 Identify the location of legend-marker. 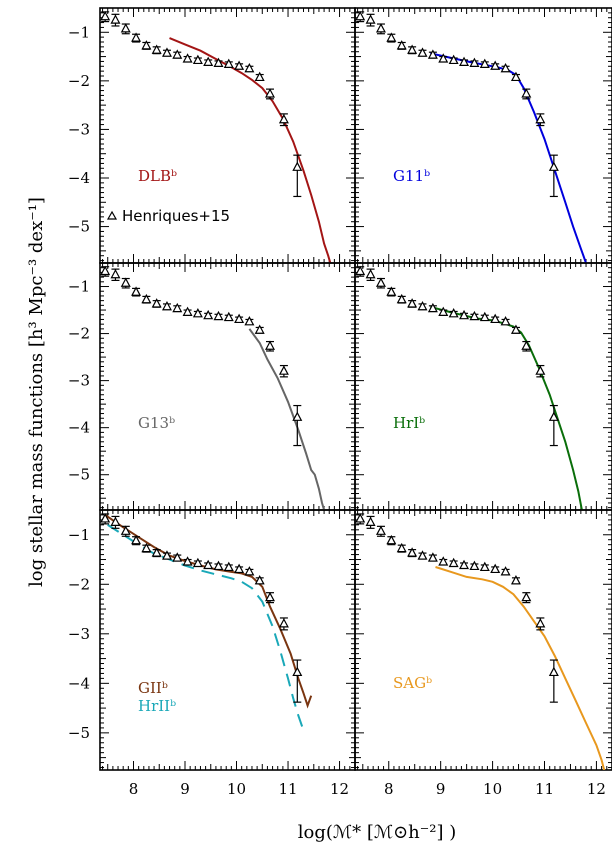
(112, 215).